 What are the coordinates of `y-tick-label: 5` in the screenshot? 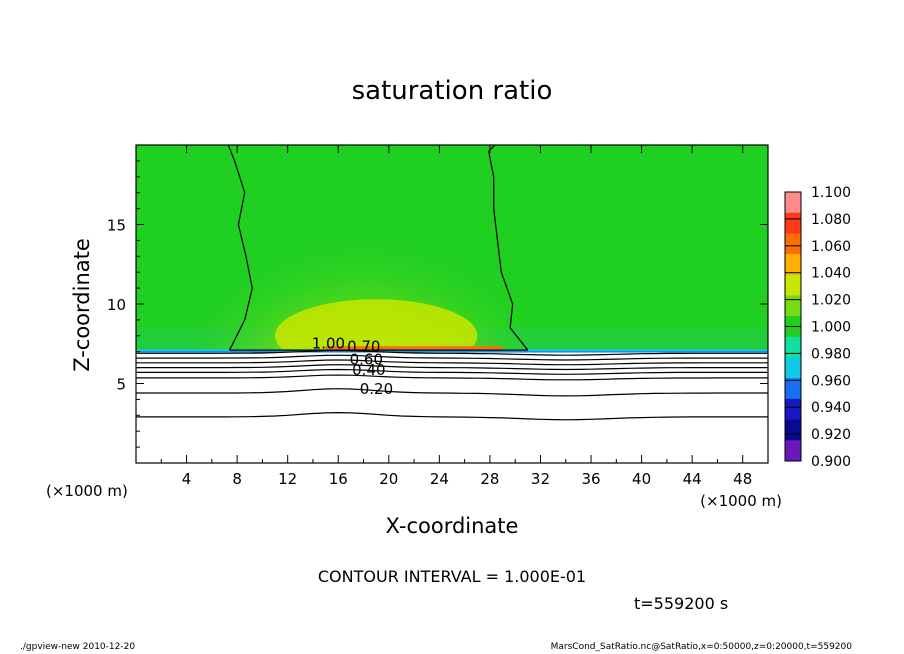 It's located at (121, 385).